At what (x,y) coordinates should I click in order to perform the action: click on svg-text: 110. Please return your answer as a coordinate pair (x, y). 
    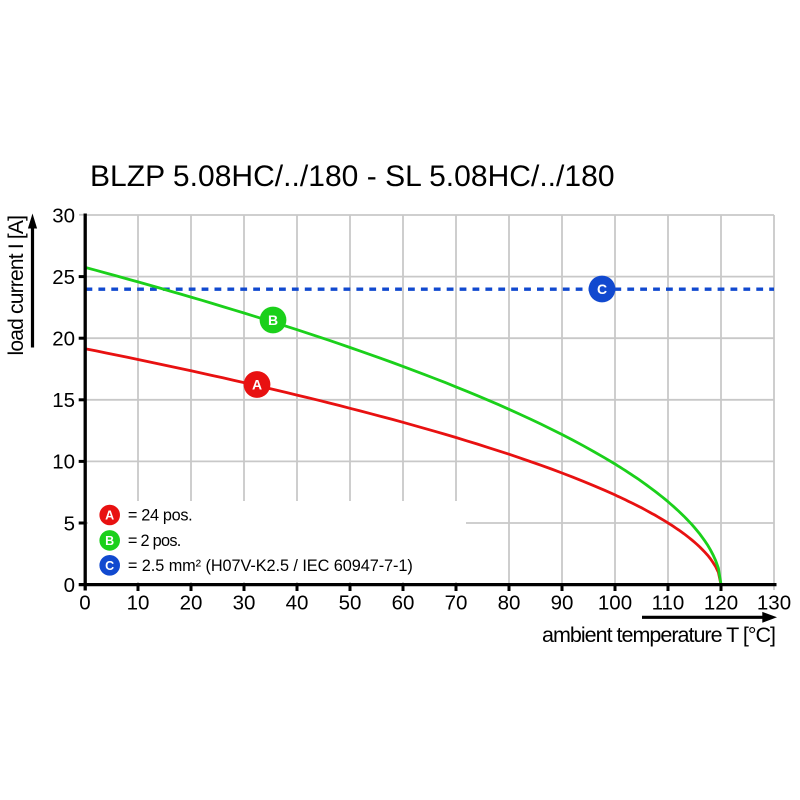
    Looking at the image, I should click on (668, 602).